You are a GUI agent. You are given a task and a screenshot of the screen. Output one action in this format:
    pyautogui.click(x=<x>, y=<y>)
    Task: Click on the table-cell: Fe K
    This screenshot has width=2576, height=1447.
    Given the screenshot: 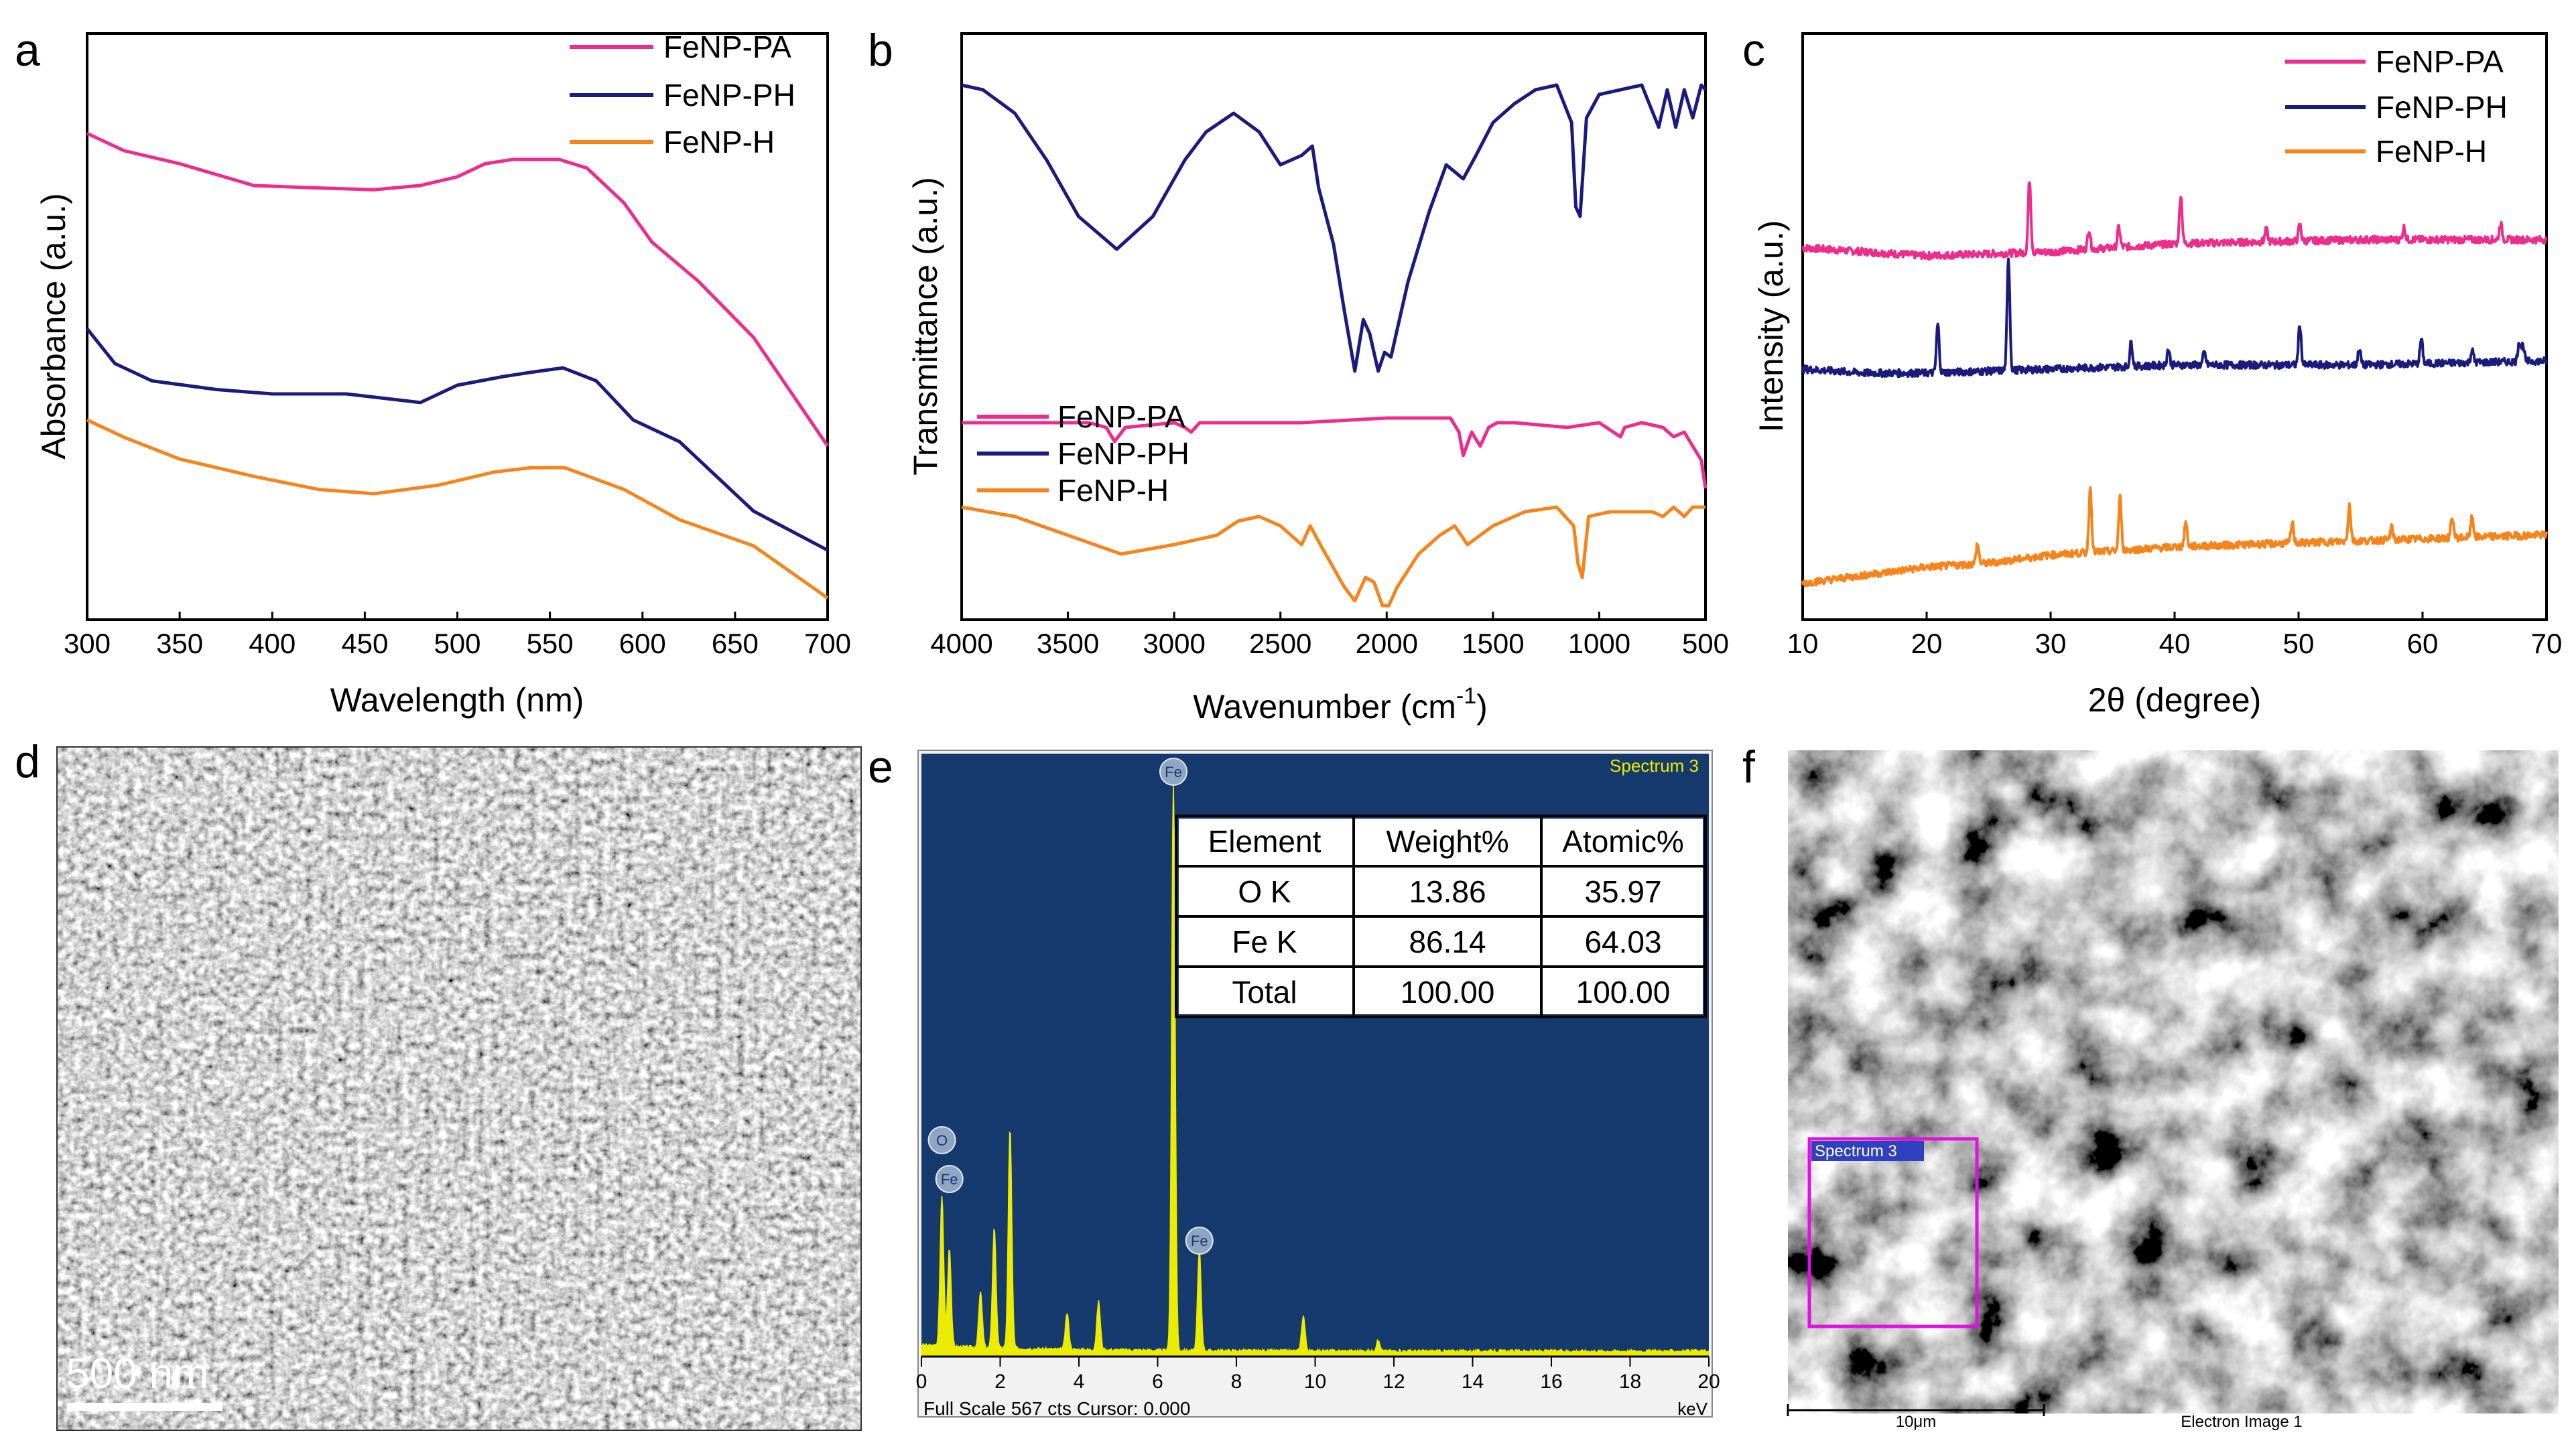 What is the action you would take?
    pyautogui.click(x=1264, y=941)
    